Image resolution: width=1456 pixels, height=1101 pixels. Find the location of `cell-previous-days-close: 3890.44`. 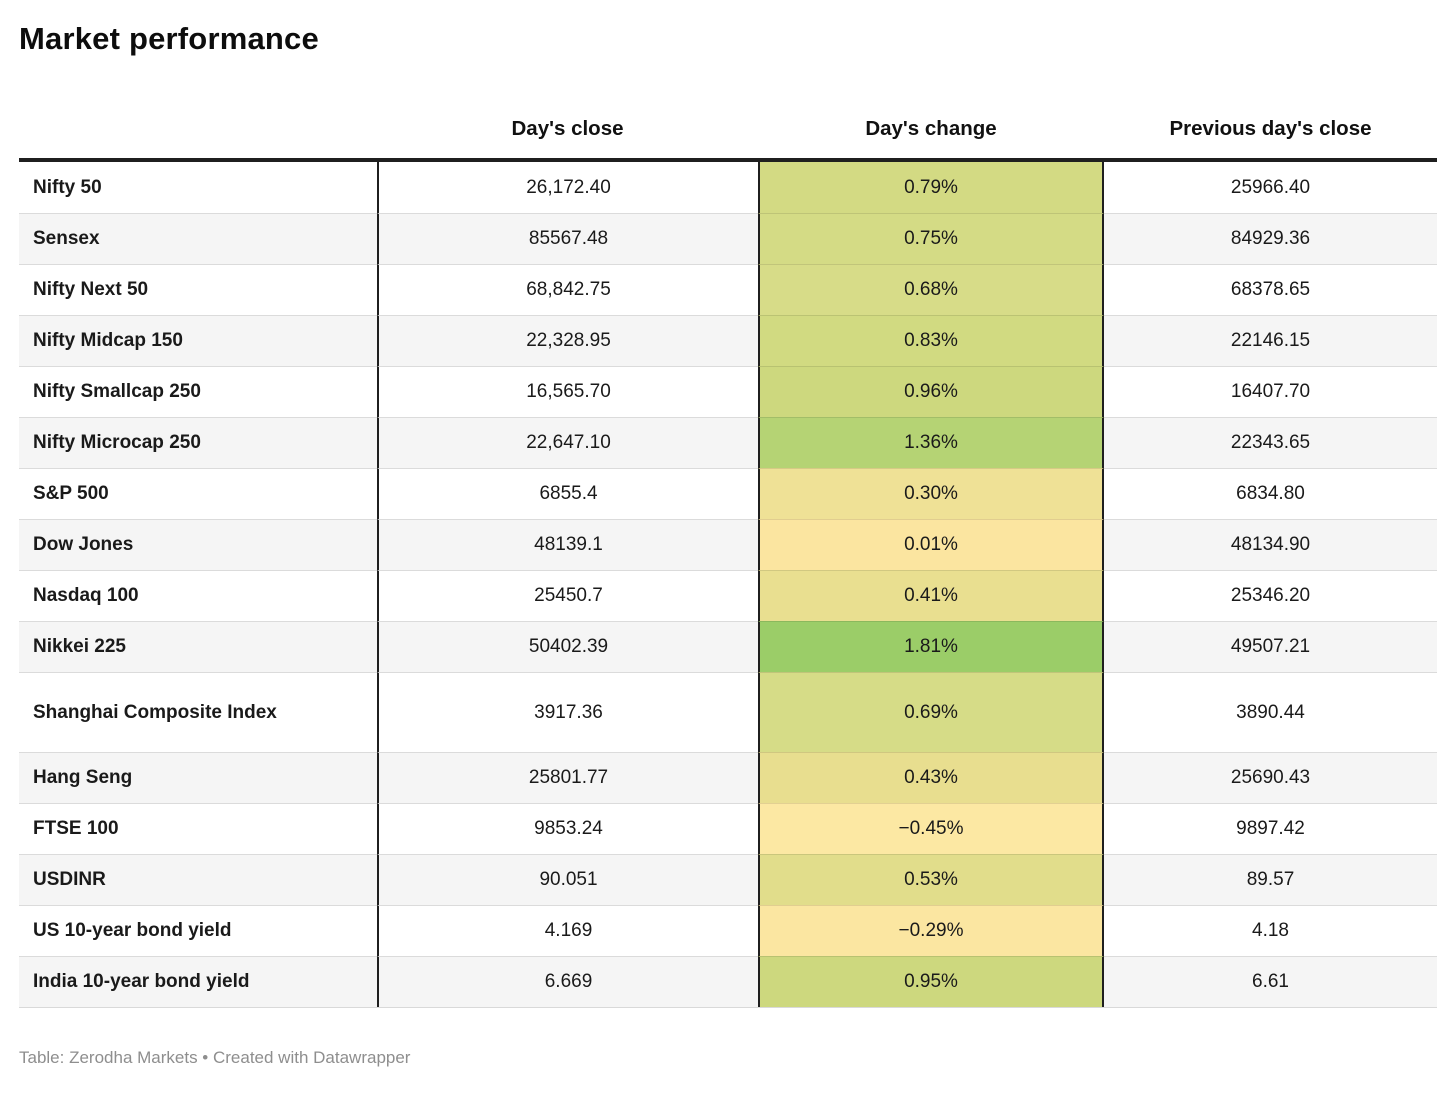

cell-previous-days-close: 3890.44 is located at coordinates (1270, 712).